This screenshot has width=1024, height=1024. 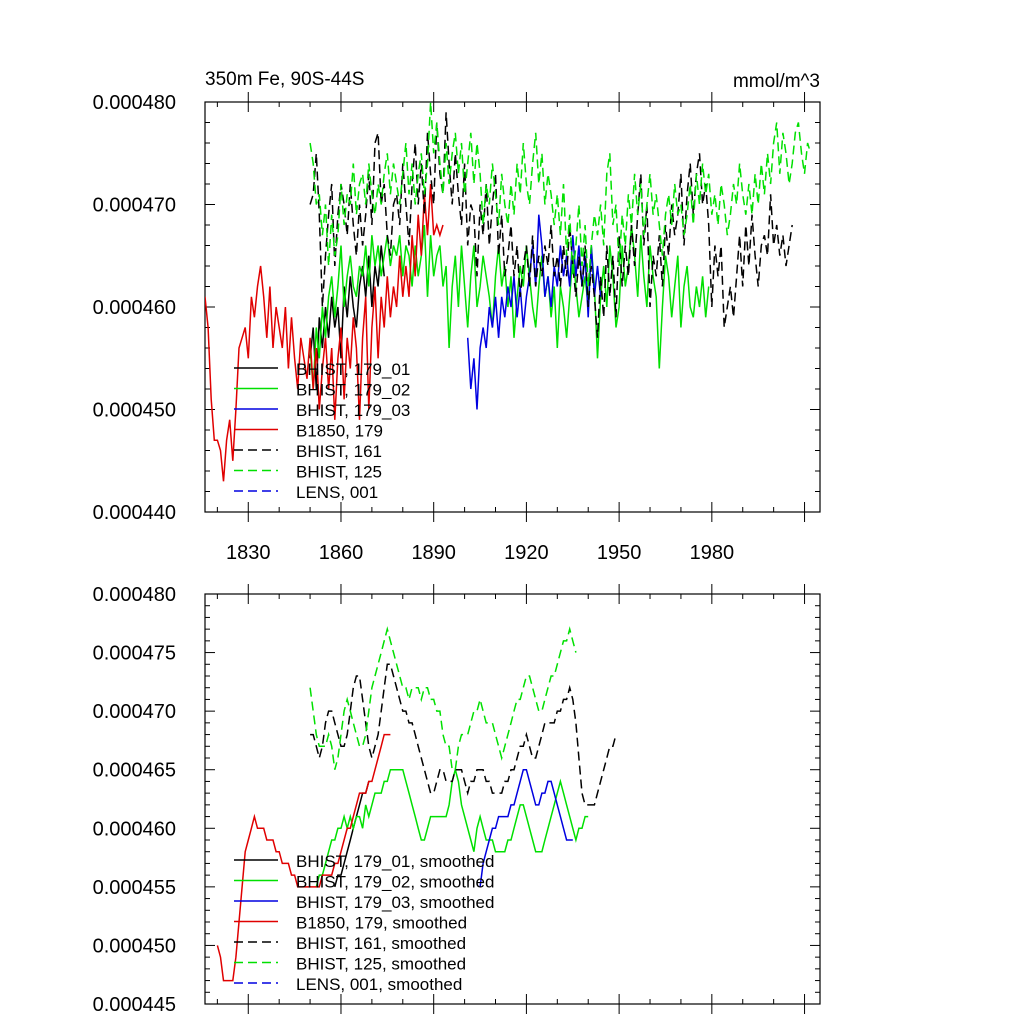 I want to click on y-tick-label: 0.000445, so click(x=134, y=1005).